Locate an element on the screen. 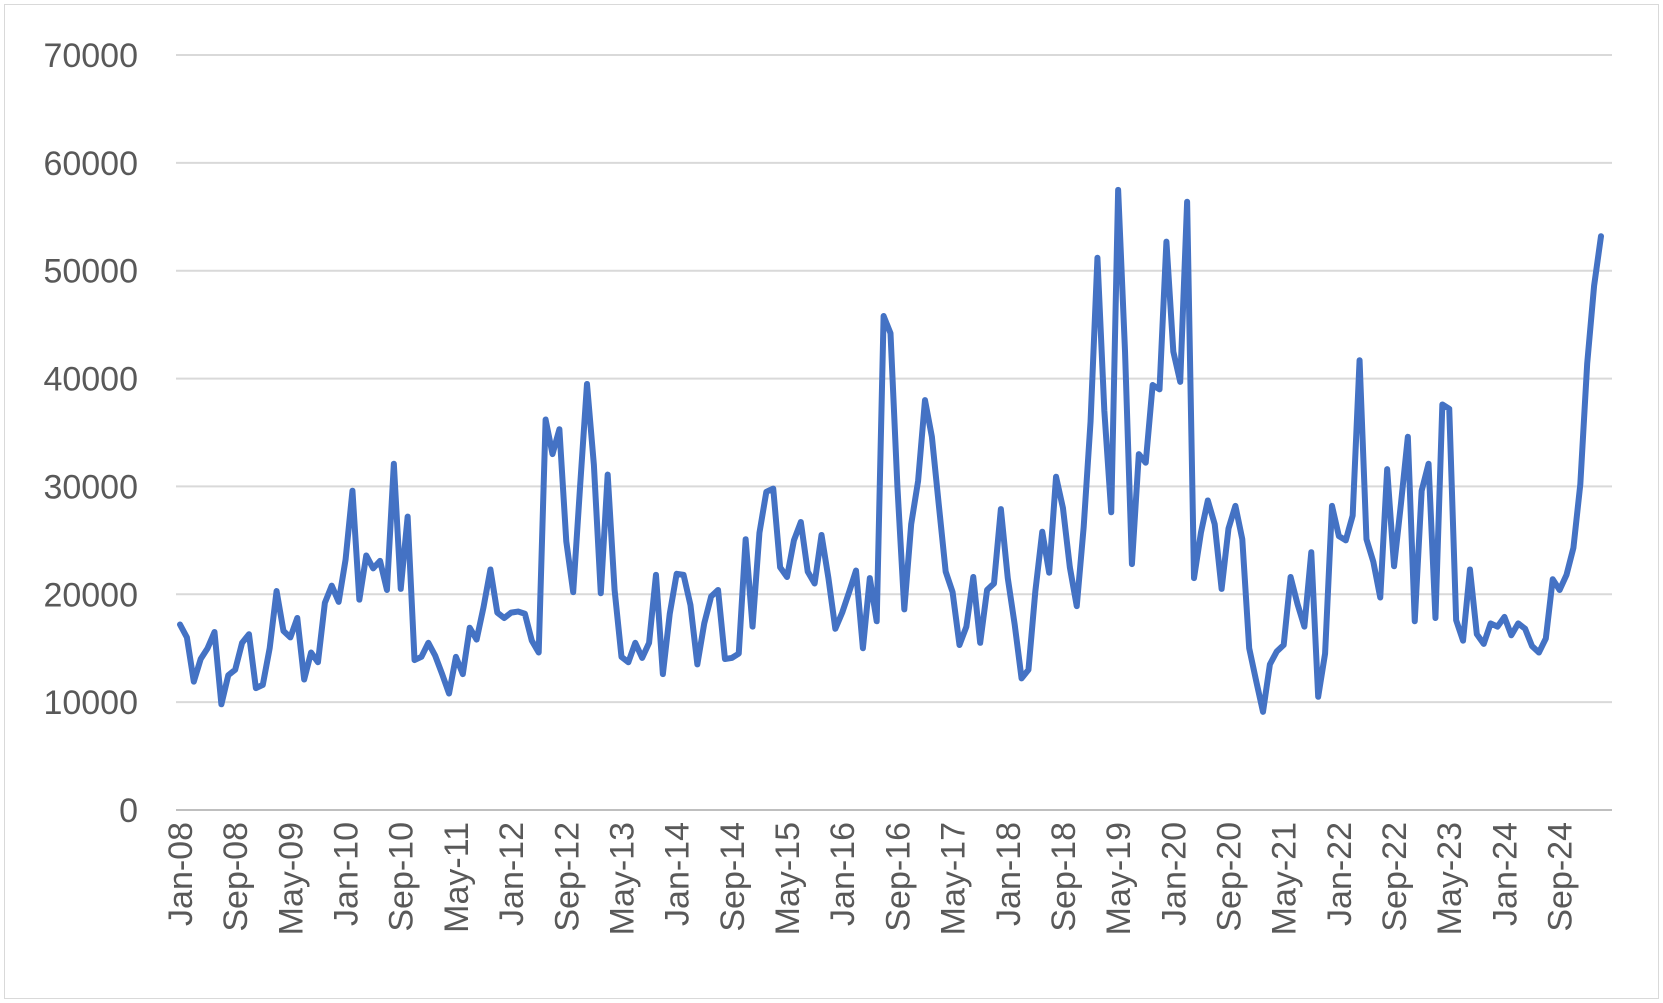 The width and height of the screenshot is (1663, 1003). x-tick-label: May-15 is located at coordinates (788, 878).